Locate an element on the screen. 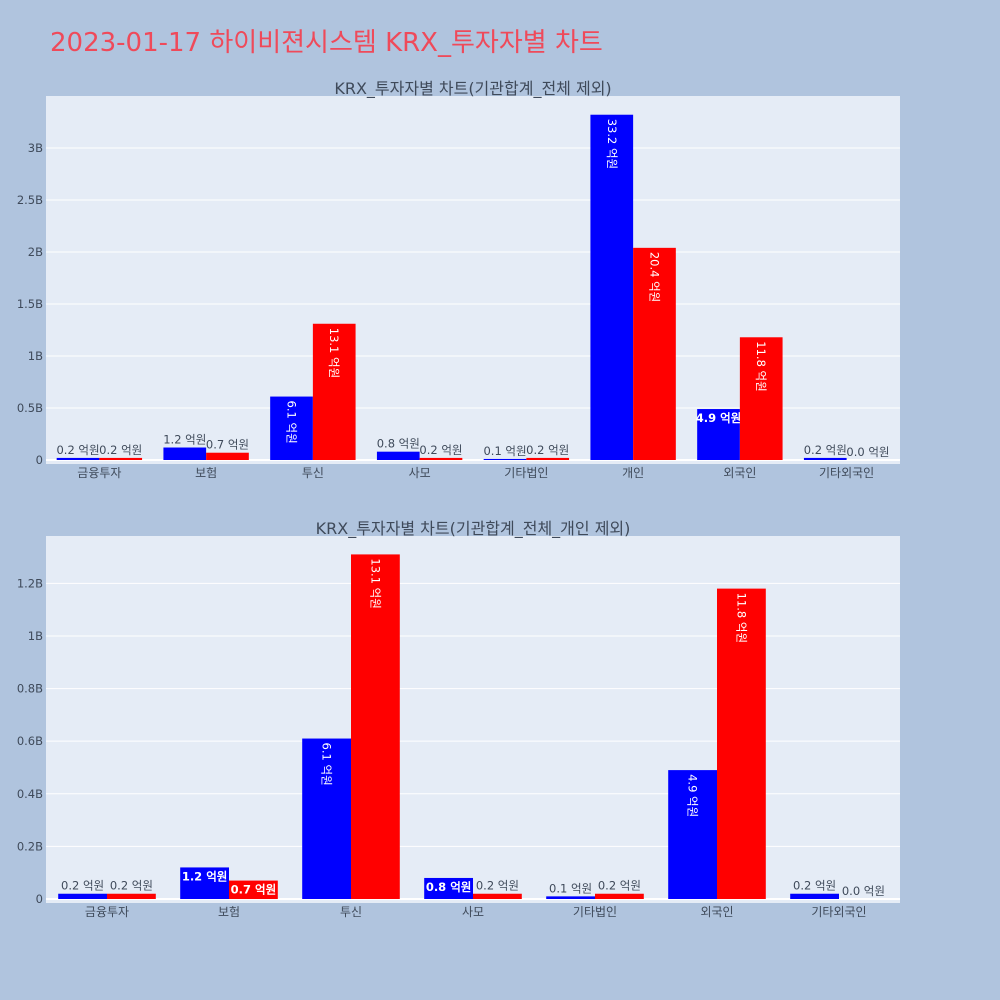 Image resolution: width=1000 pixels, height=1000 pixels. y-tick-label: 0.6B is located at coordinates (30, 741).